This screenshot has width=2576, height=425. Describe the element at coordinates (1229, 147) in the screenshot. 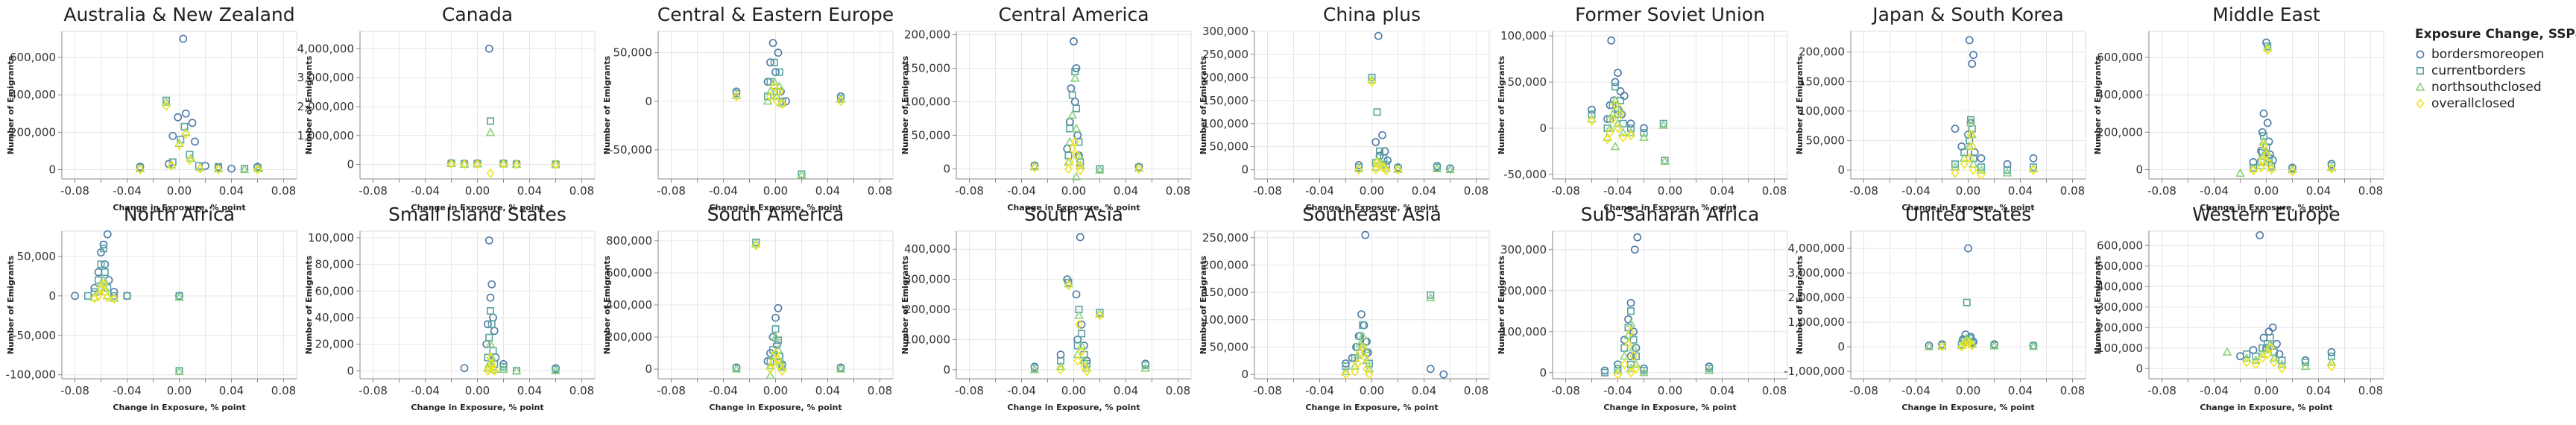

I see `y-tick-label: 50,000` at that location.